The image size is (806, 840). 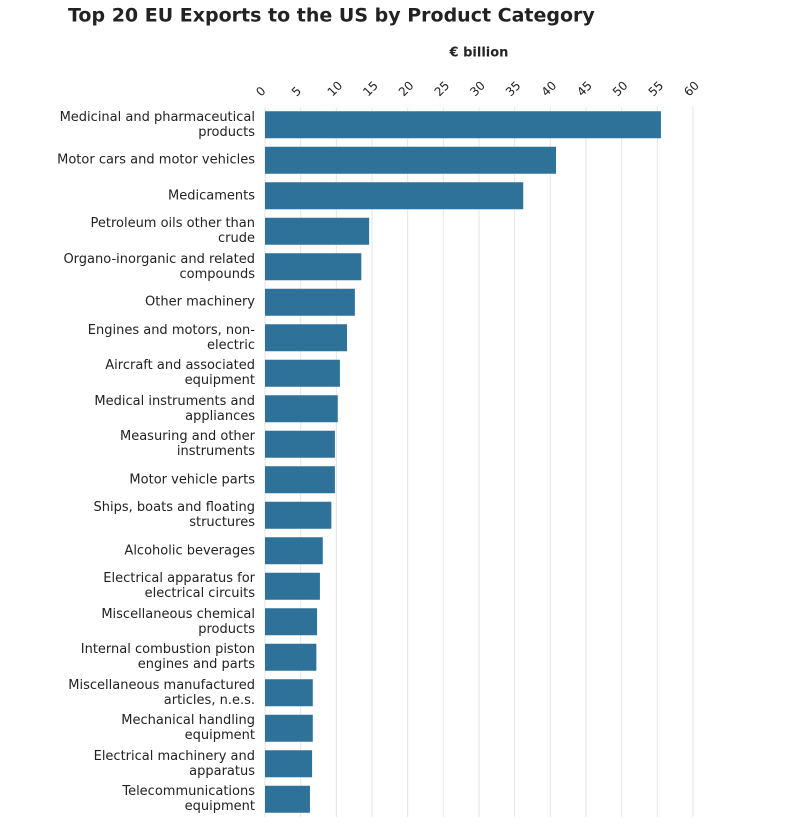 What do you see at coordinates (189, 551) in the screenshot?
I see `y-tick-label: Alcoholic beverages` at bounding box center [189, 551].